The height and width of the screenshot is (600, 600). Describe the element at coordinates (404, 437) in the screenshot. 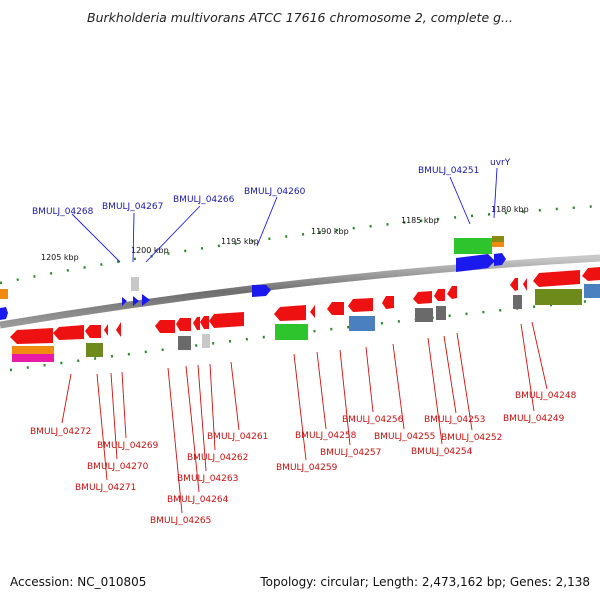

I see `gene-label: BMULJ_04255` at that location.